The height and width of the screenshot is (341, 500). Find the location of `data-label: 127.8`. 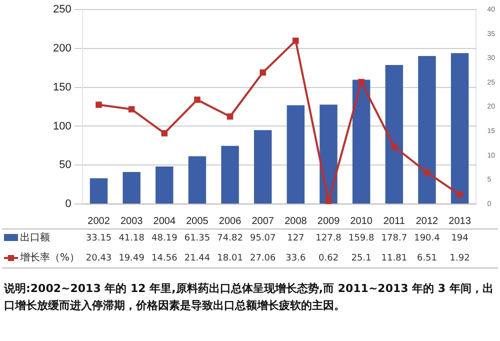

data-label: 127.8 is located at coordinates (329, 238).